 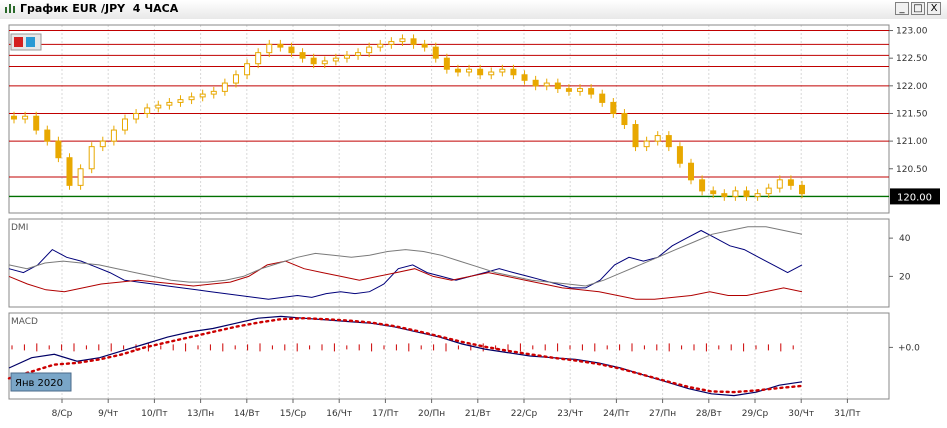 I want to click on x-tick-label: 17/Пт, so click(x=385, y=414).